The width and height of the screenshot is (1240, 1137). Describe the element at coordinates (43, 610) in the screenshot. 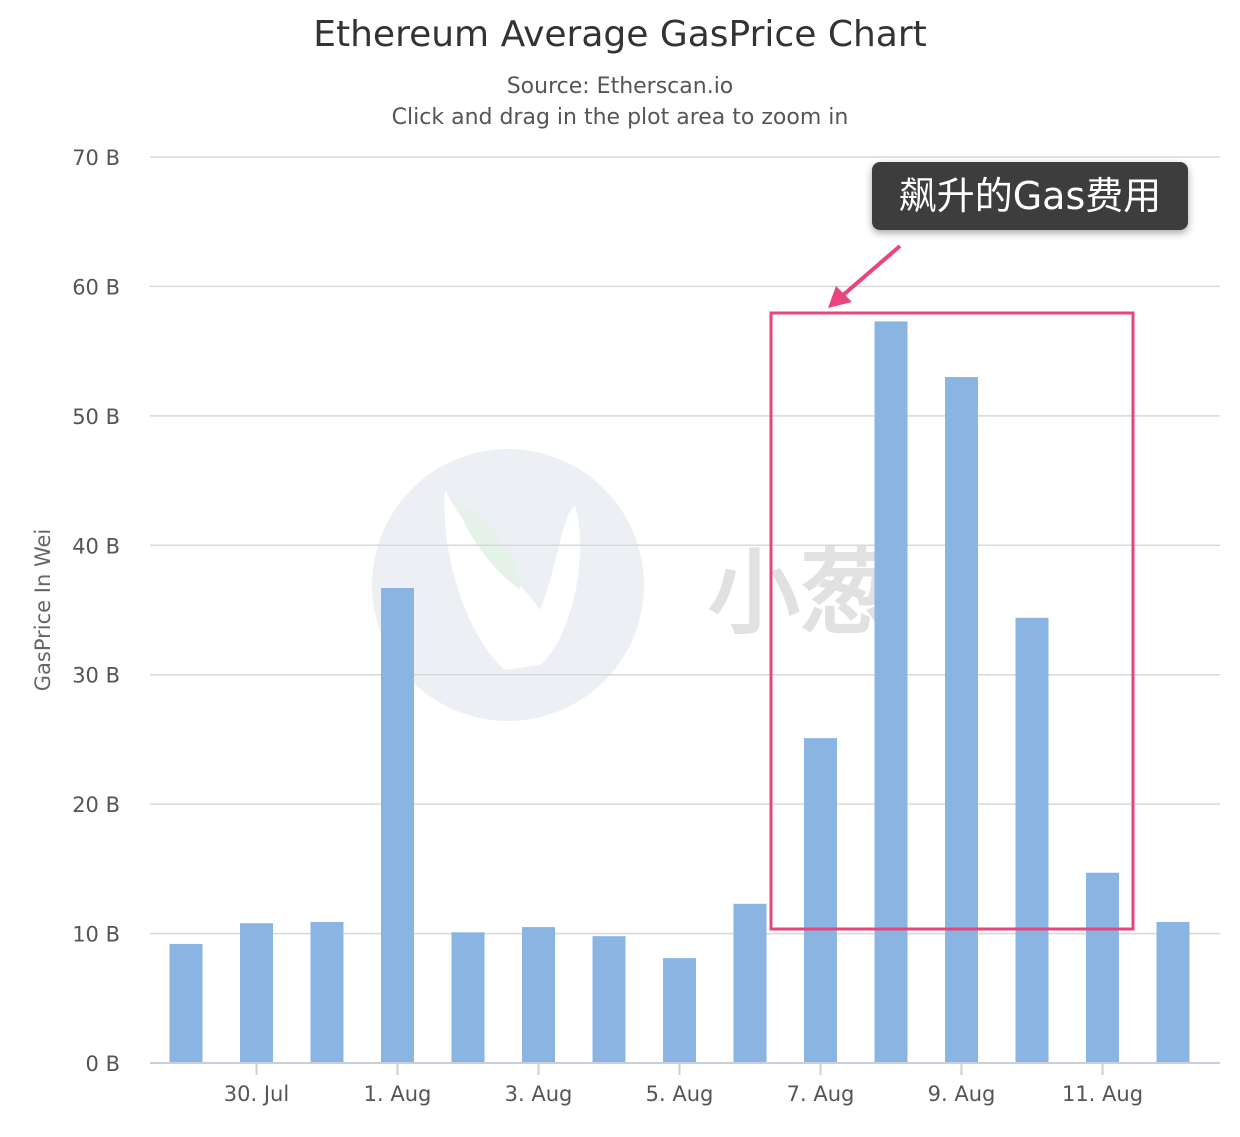

I see `y-axis-label: GasPrice In Wei` at that location.